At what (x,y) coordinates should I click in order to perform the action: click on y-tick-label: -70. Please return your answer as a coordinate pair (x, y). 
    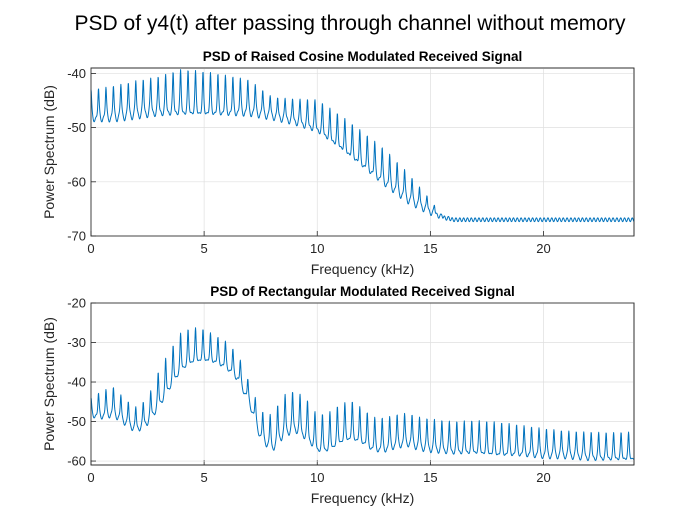
    Looking at the image, I should click on (76, 236).